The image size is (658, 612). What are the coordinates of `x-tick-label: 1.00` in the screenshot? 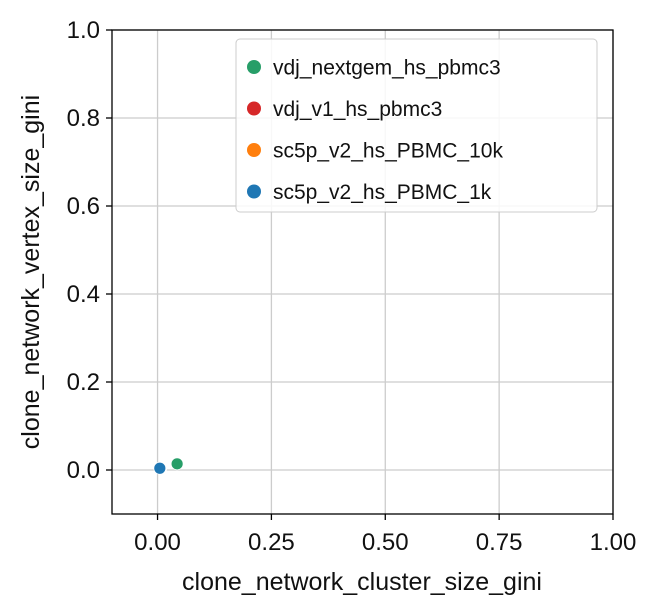 It's located at (613, 542).